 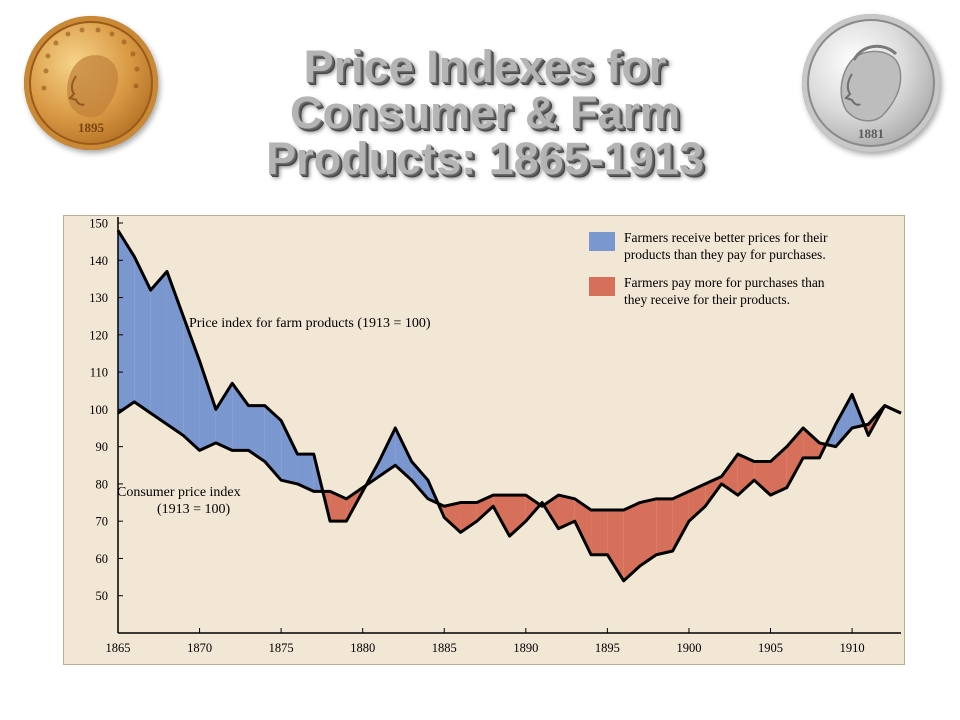 What do you see at coordinates (525, 648) in the screenshot?
I see `x-tick-label: 1890` at bounding box center [525, 648].